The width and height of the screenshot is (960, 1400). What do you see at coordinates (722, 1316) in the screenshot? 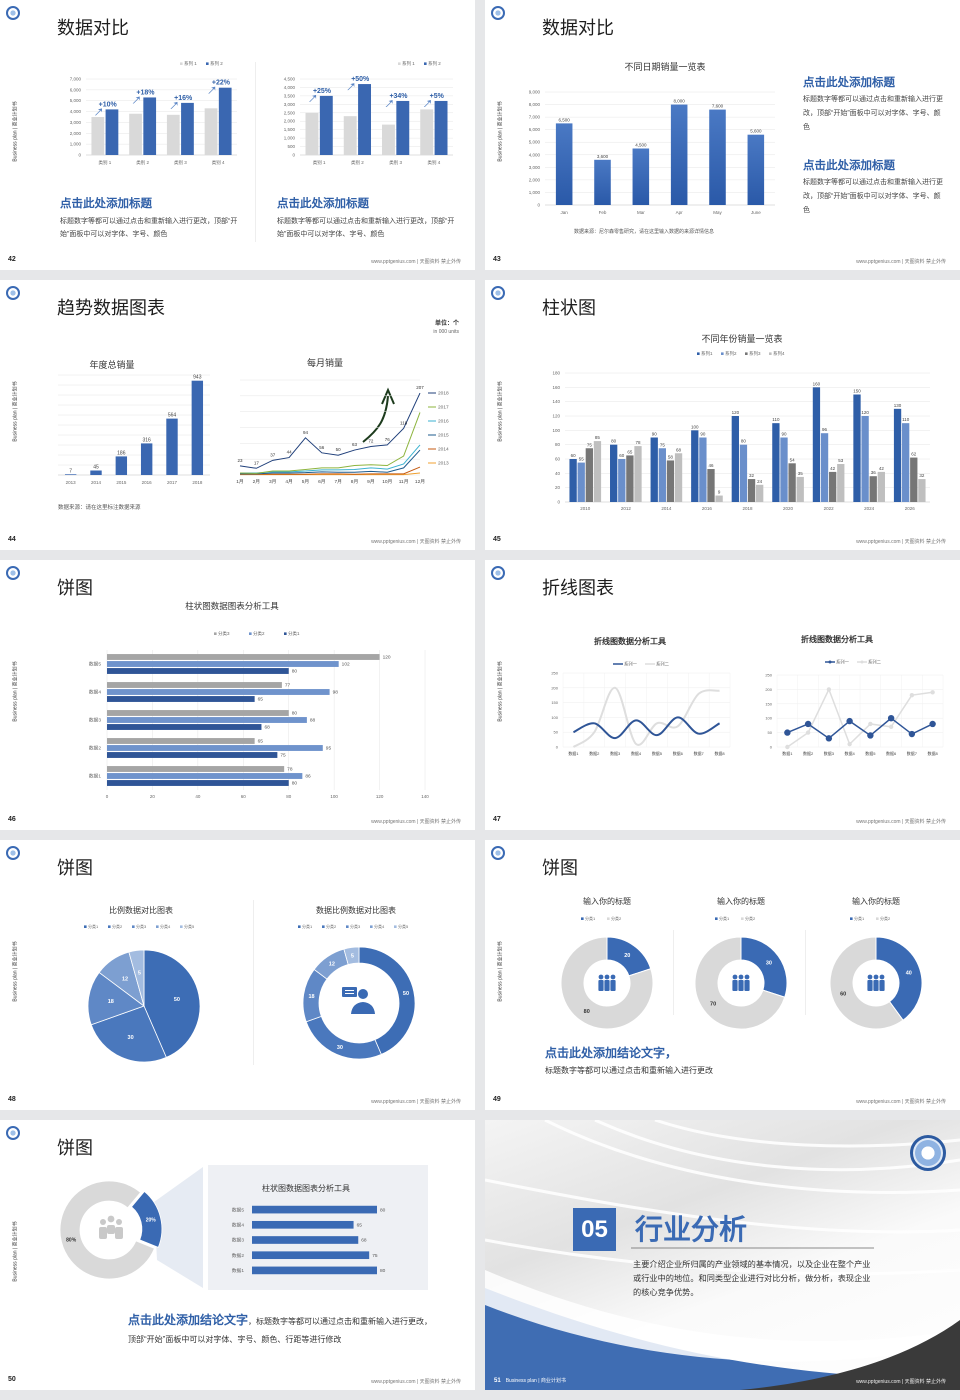
I see `white-wave` at bounding box center [722, 1316].